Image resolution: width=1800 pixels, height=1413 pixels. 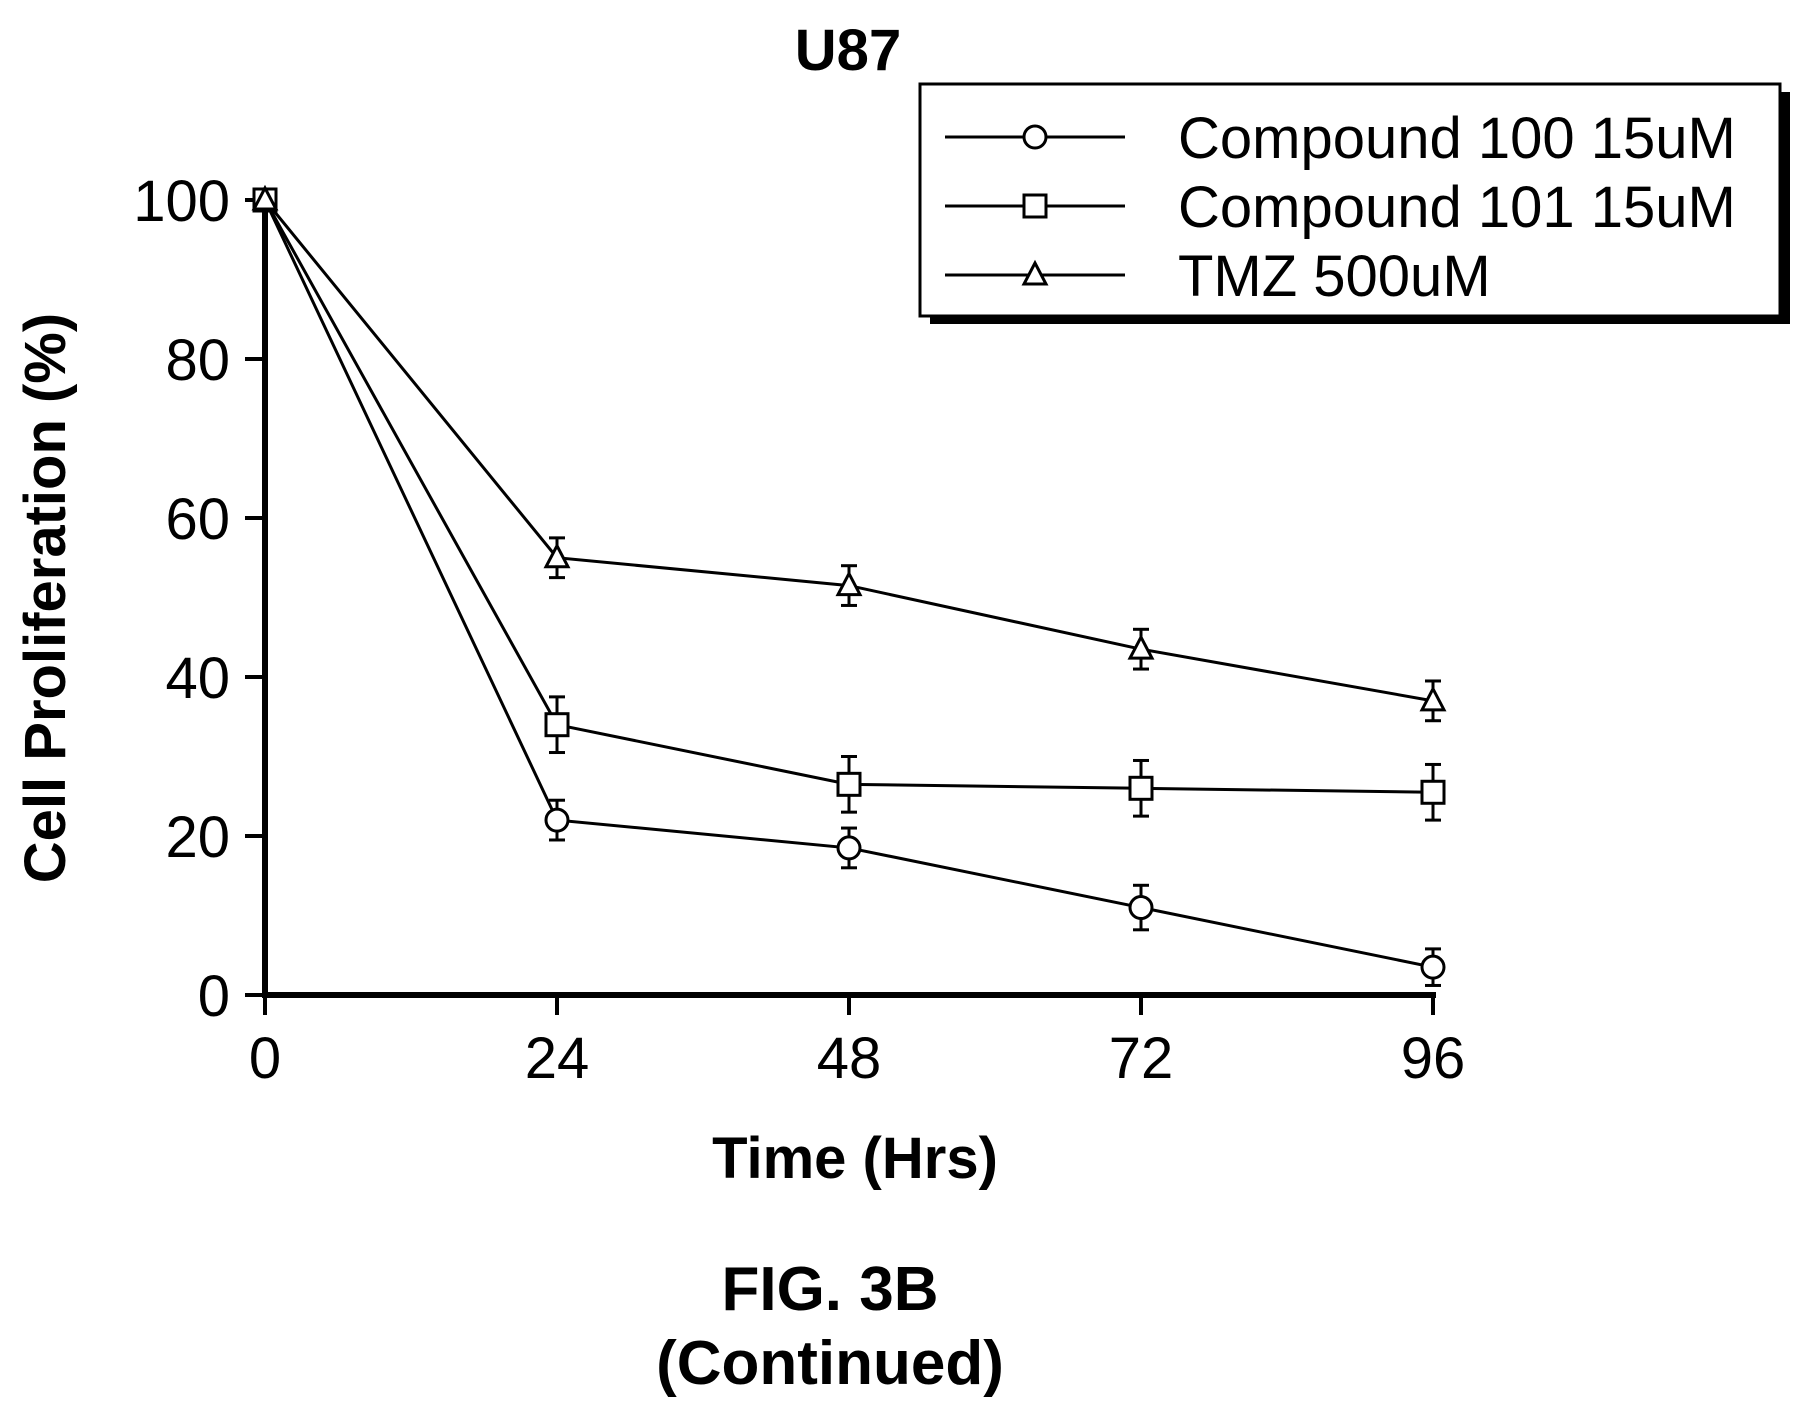 I want to click on legend-label: Compound 100 15uM, so click(x=1457, y=138).